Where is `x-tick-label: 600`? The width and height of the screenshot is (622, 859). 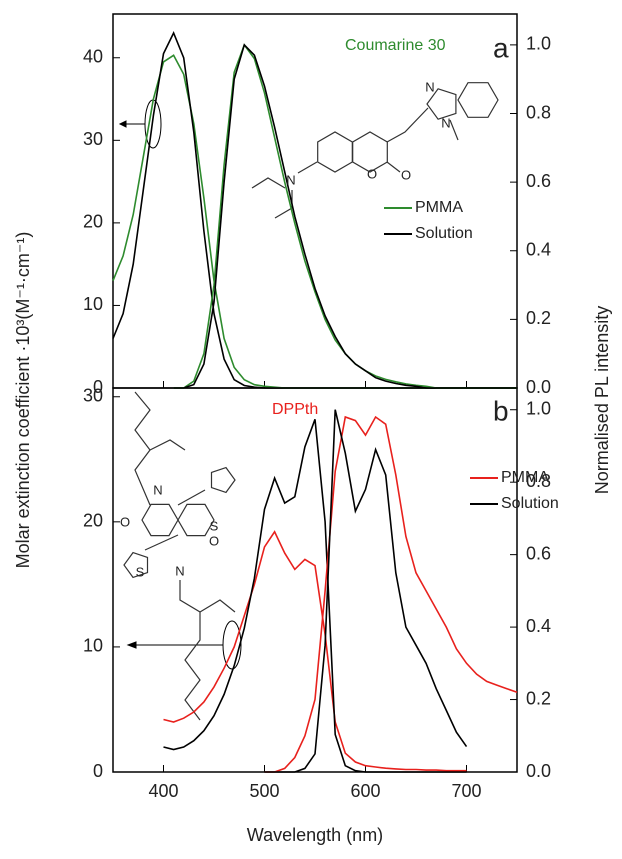
x-tick-label: 600 is located at coordinates (365, 791).